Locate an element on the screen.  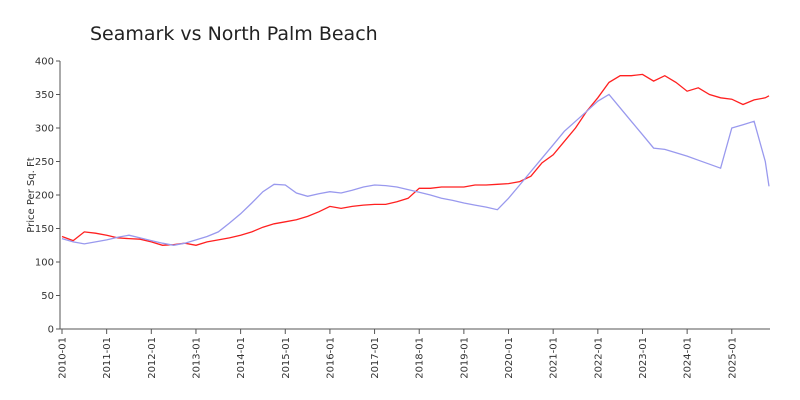
x-tick-label: 2013-01 is located at coordinates (196, 358).